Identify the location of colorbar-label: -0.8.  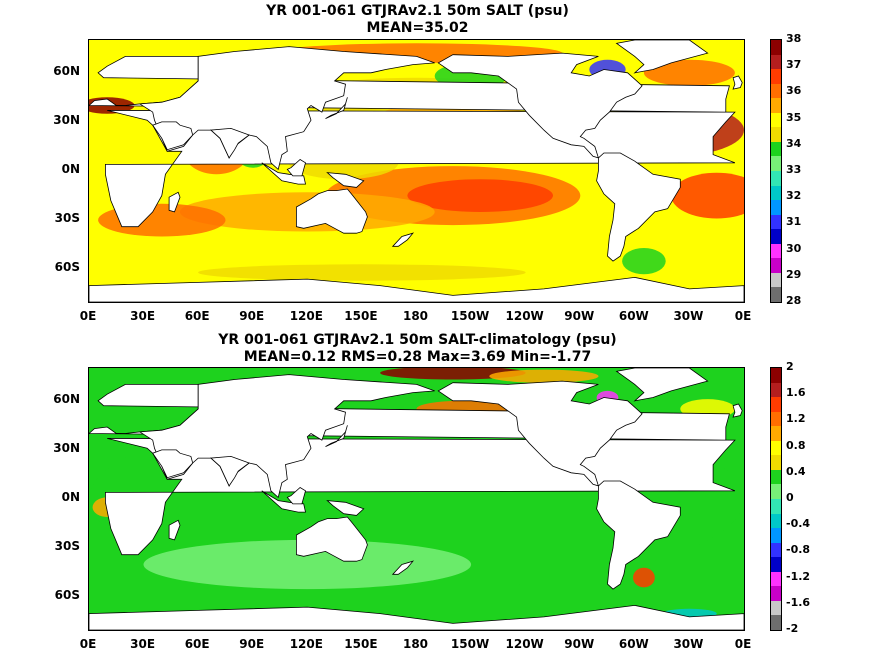
(798, 550).